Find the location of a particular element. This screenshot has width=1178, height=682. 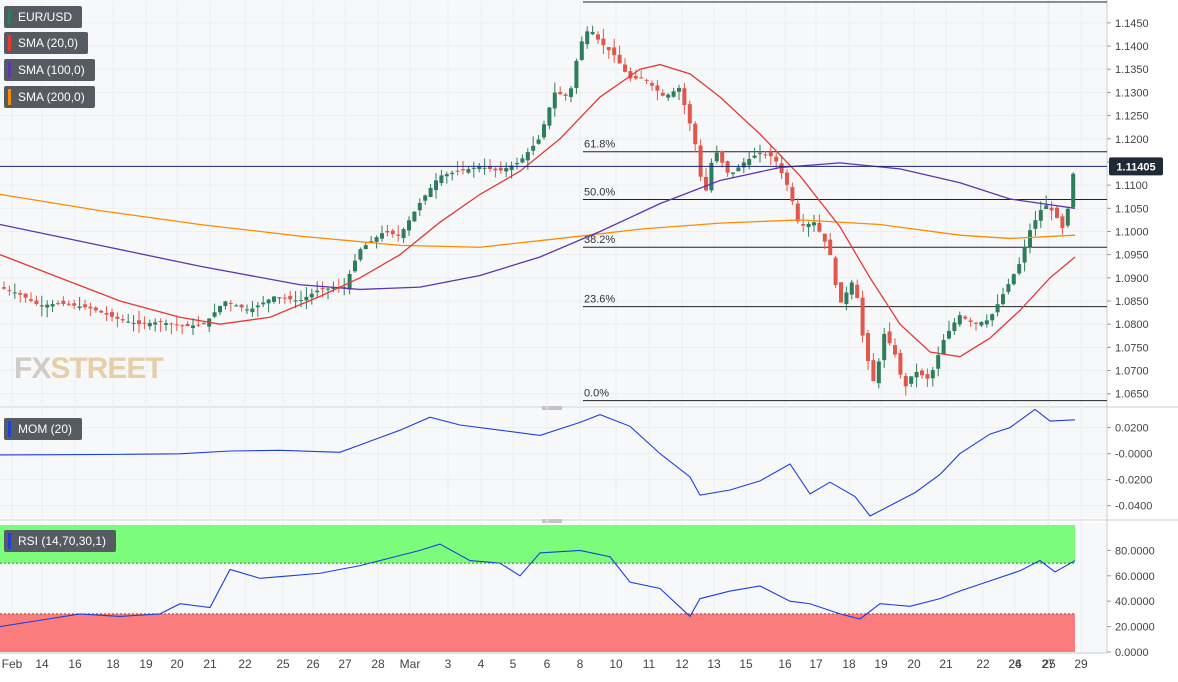

price-y-tick-label: 1.0700 is located at coordinates (1132, 372).